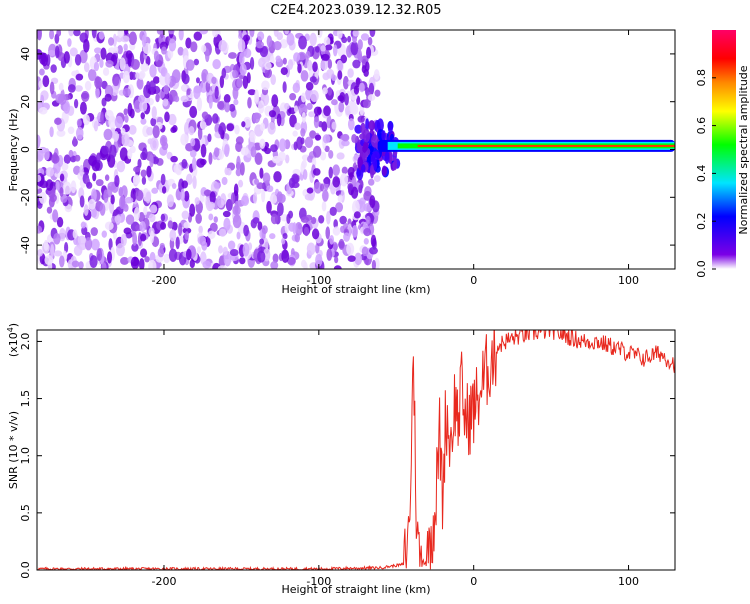  Describe the element at coordinates (701, 78) in the screenshot. I see `colorbar-tick-label: 0.8` at that location.